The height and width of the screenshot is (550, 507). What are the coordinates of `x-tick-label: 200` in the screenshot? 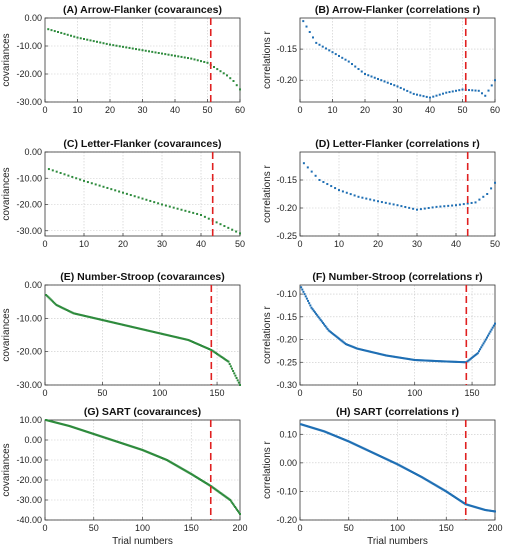 It's located at (239, 528).